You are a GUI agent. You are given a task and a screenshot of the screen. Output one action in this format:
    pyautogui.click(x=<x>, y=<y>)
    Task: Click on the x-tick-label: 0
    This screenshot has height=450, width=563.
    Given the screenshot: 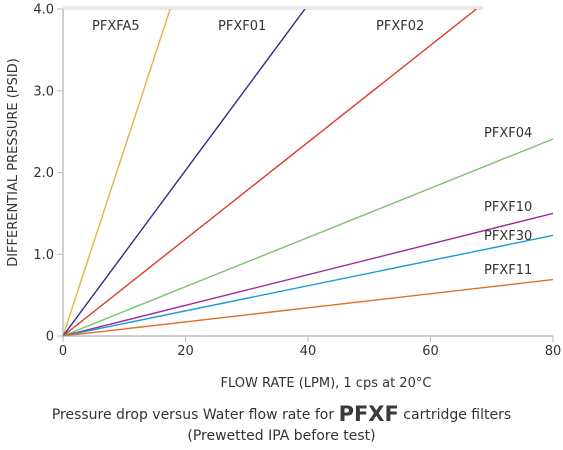 What is the action you would take?
    pyautogui.click(x=63, y=351)
    